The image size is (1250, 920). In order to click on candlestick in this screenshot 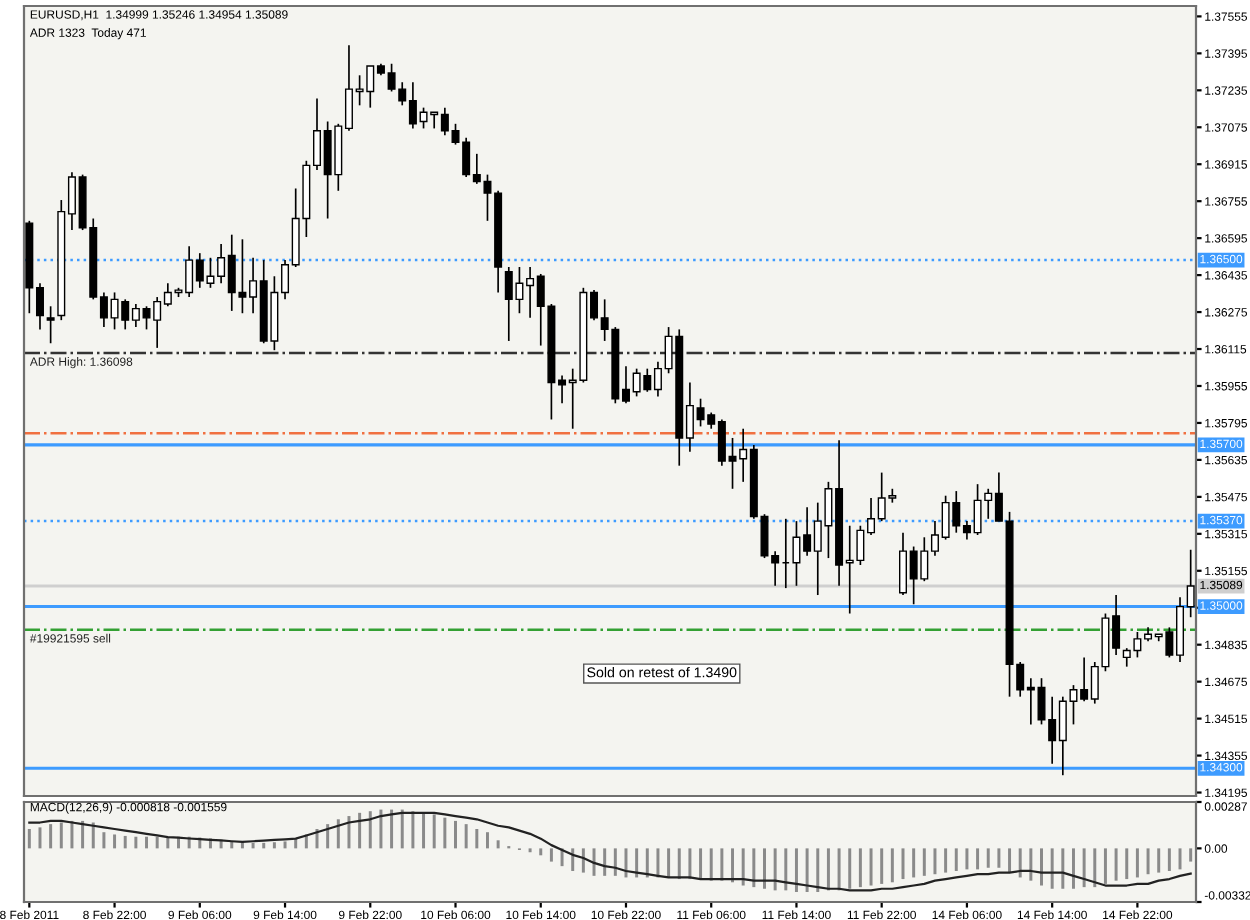, I will do `click(50, 325)`.